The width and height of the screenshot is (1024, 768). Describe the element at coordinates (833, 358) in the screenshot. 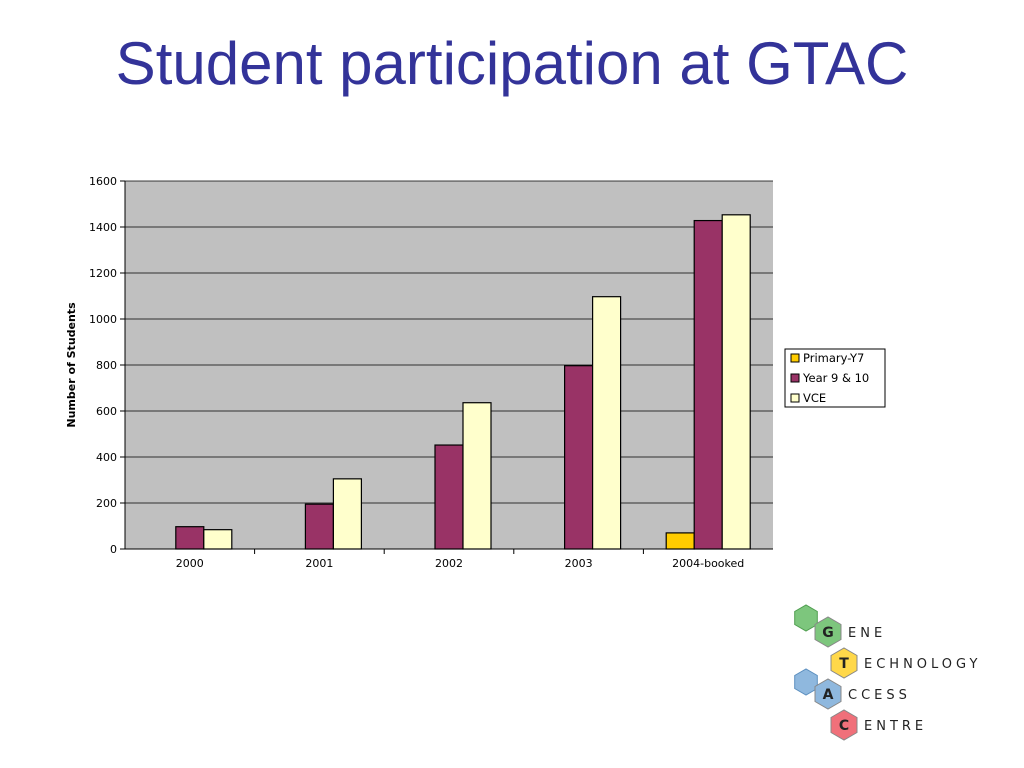

I see `legend-label: Primary-Y7` at that location.